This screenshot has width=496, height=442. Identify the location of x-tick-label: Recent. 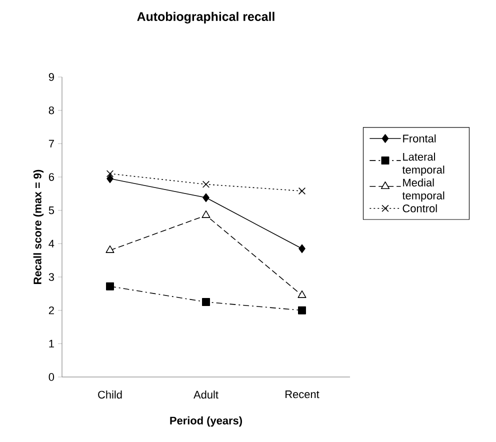
(303, 394).